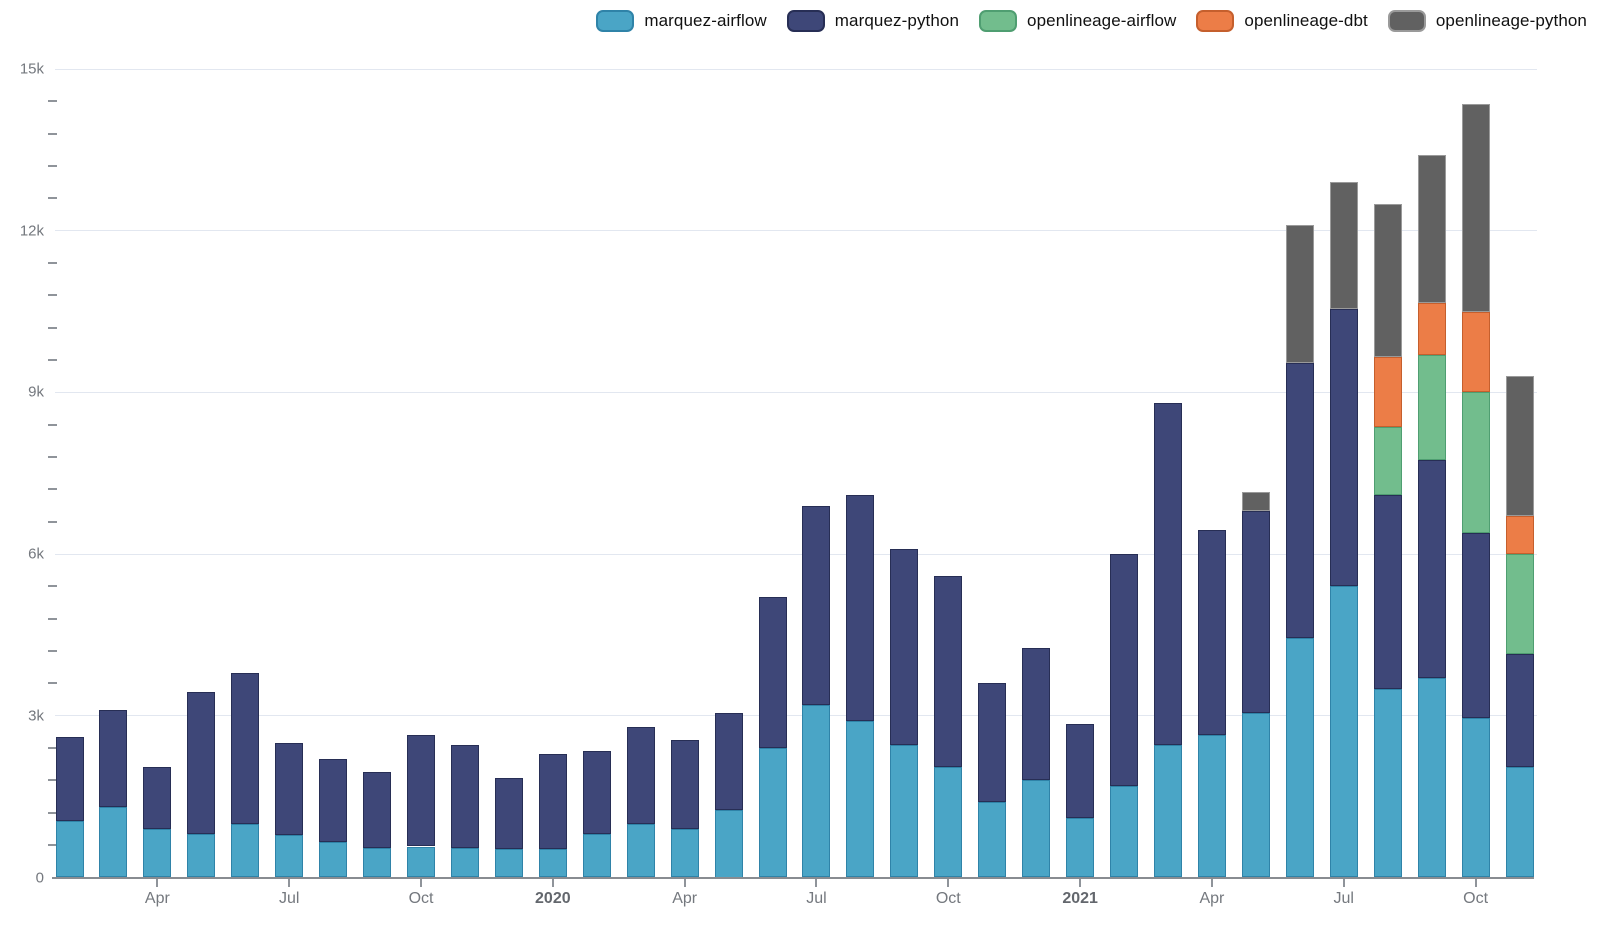 This screenshot has height=933, width=1600. I want to click on x-axis-label: 2020, so click(553, 898).